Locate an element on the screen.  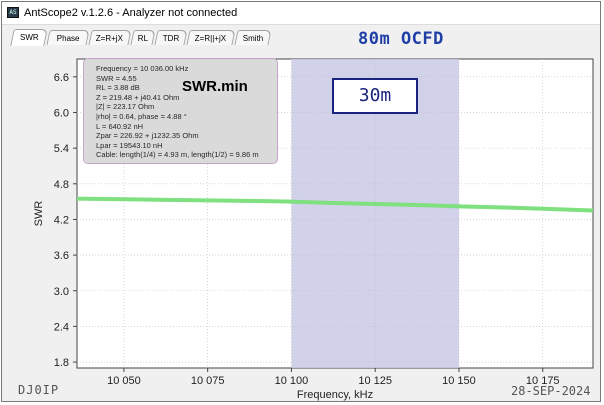
x-tick-label: 10 150 is located at coordinates (459, 381).